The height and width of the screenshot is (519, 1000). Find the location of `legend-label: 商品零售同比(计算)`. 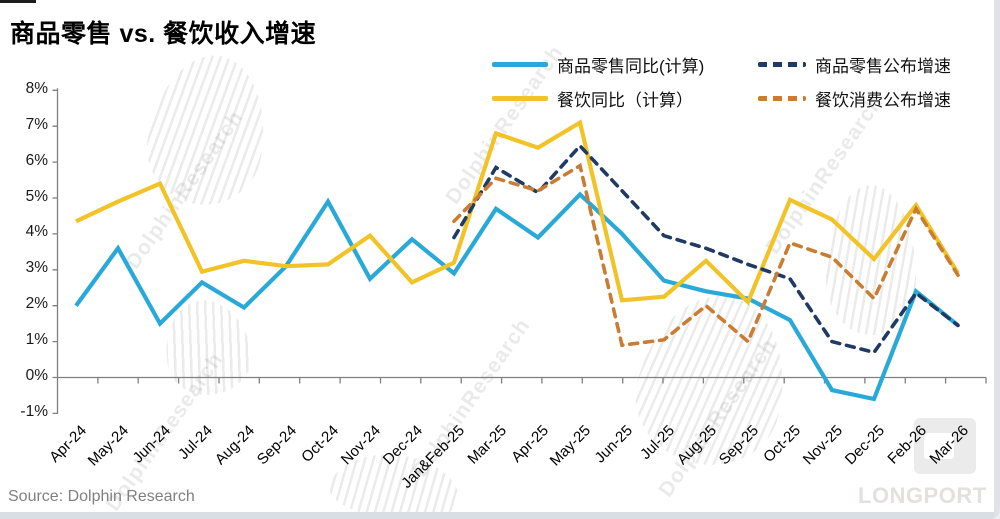

legend-label: 商品零售同比(计算) is located at coordinates (631, 66).